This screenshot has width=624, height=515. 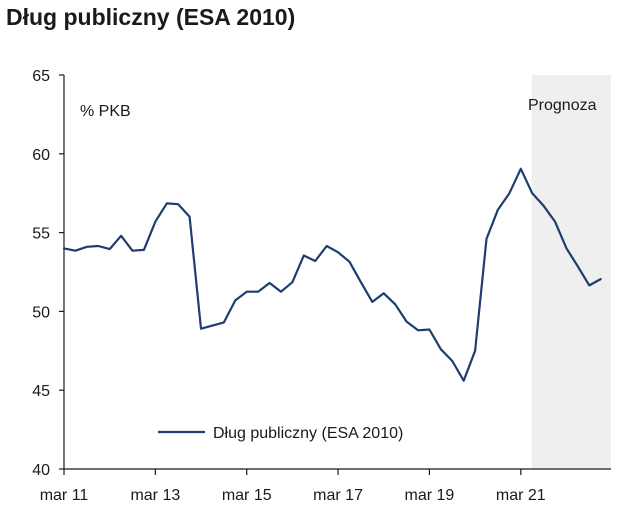 I want to click on legend: Dług publiczny (ESA 2010), so click(x=280, y=433).